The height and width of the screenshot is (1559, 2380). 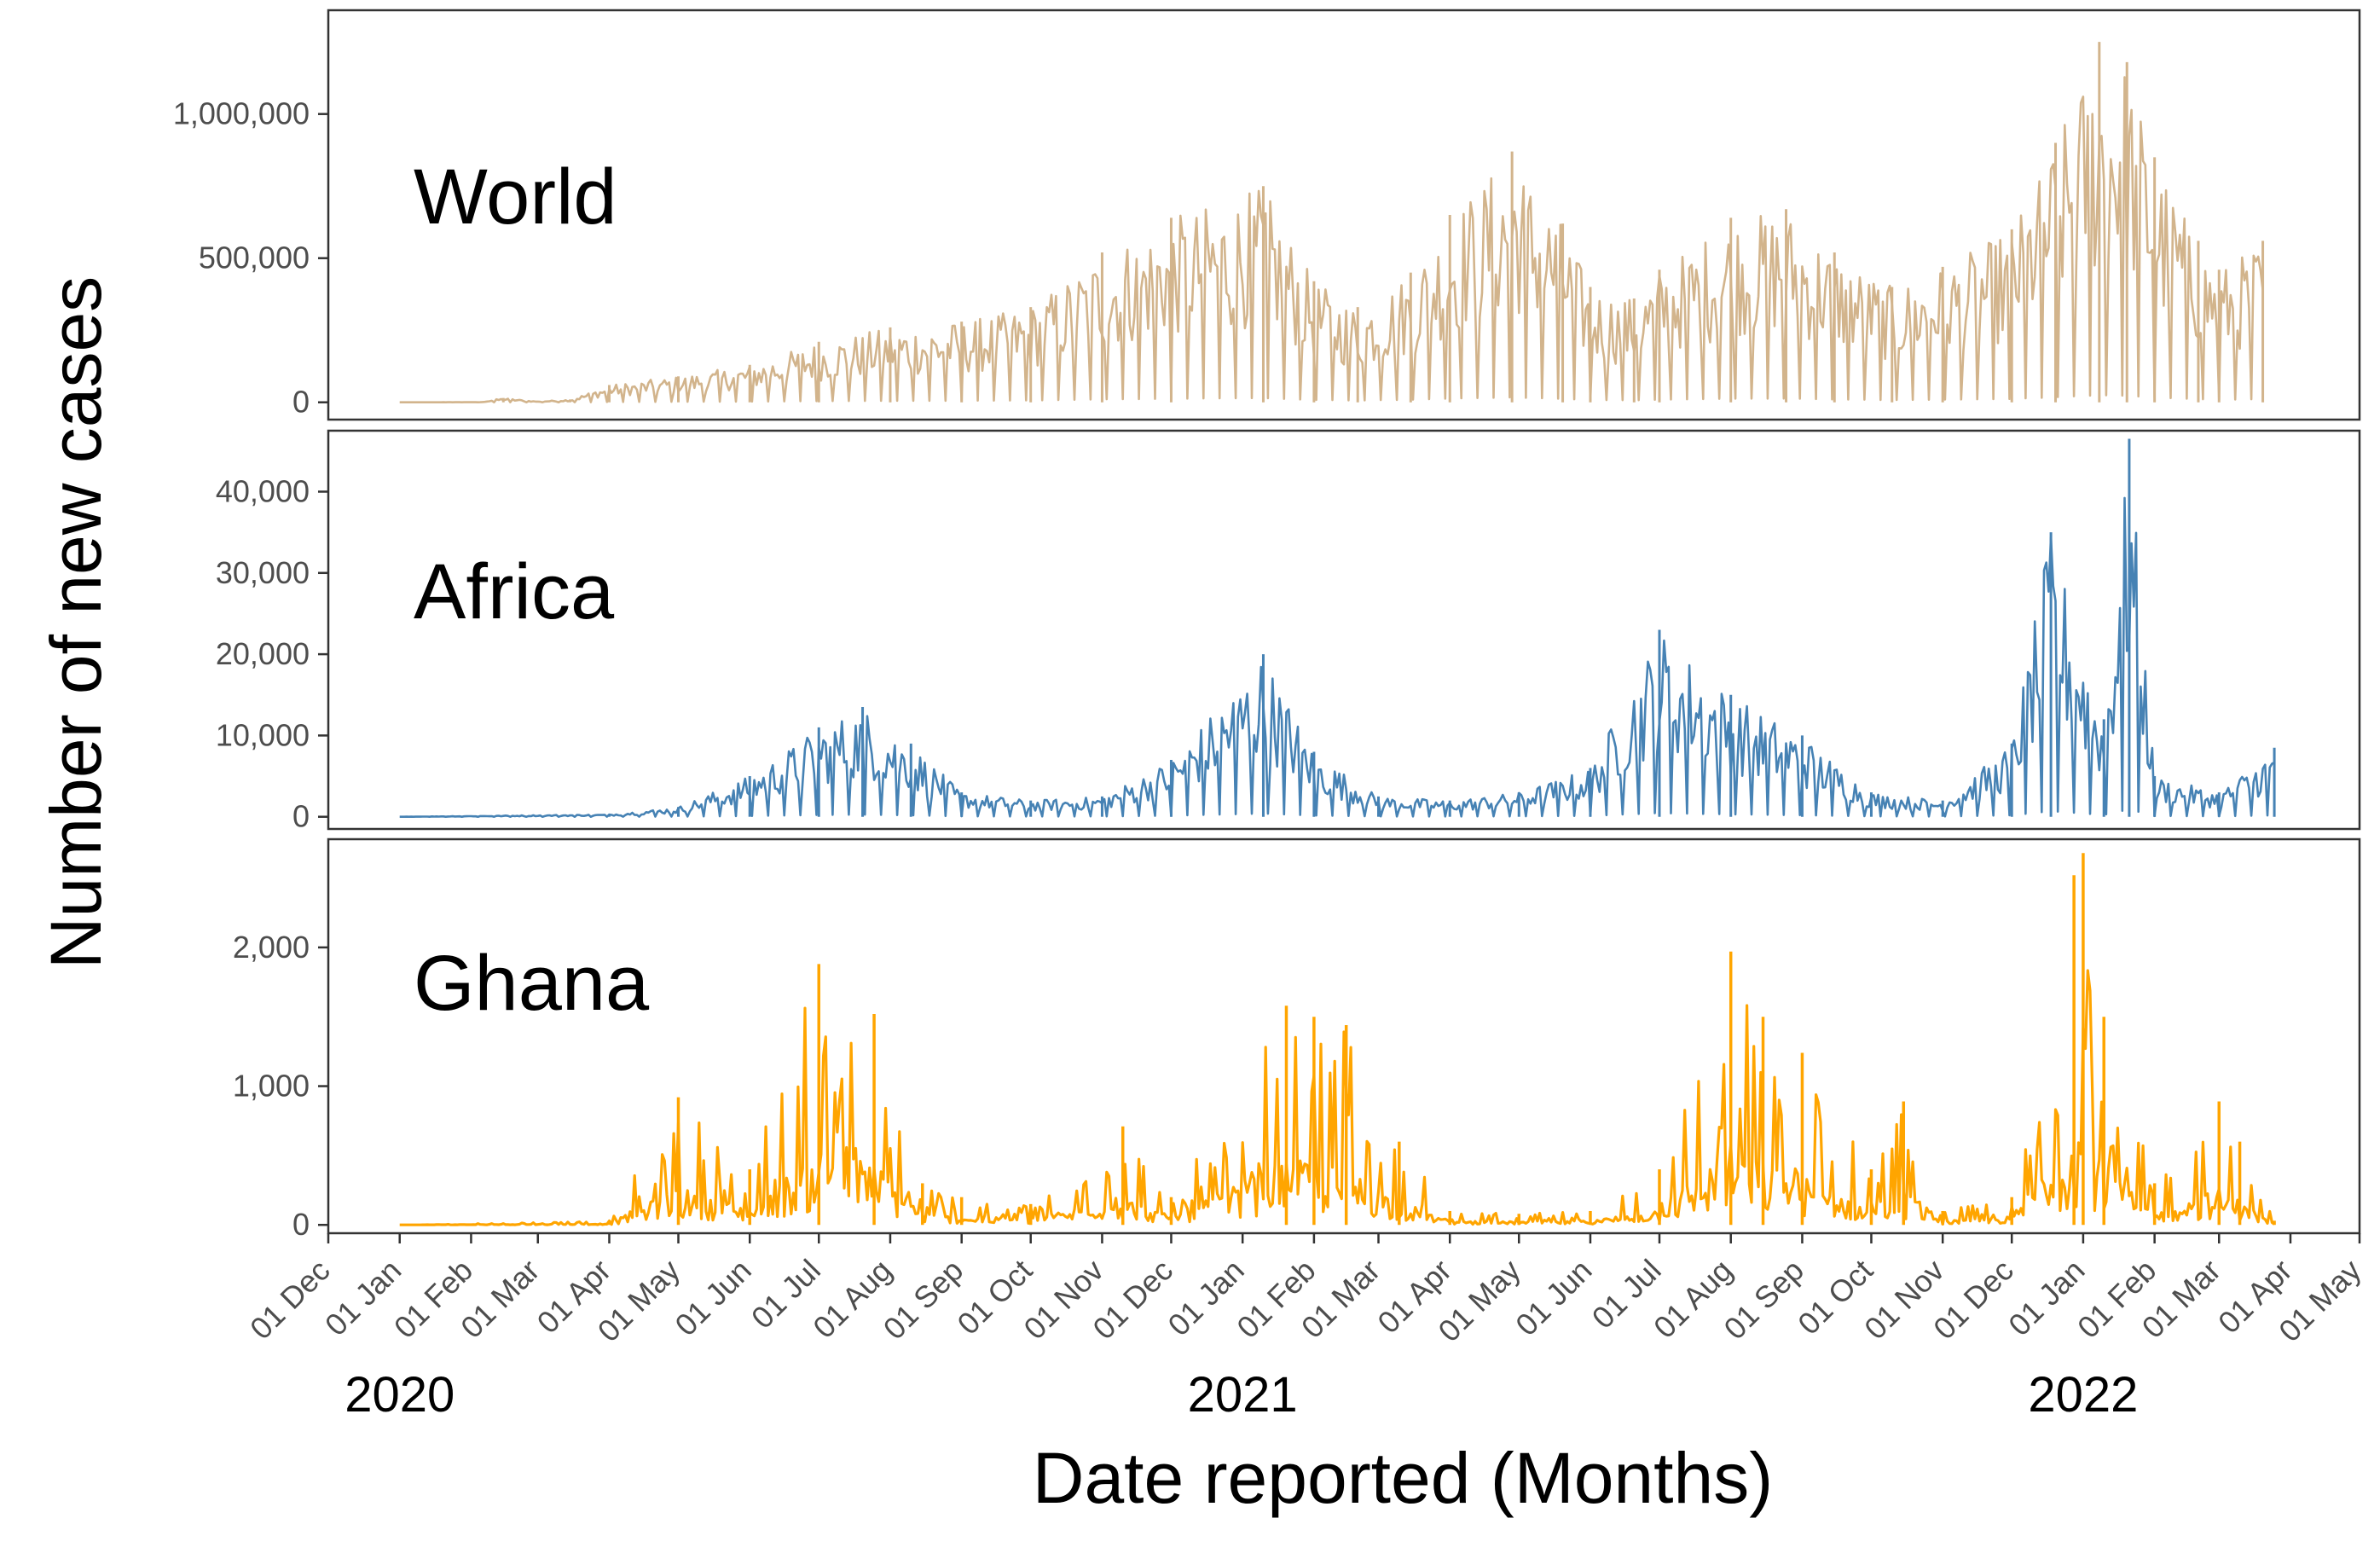 What do you see at coordinates (263, 490) in the screenshot?
I see `y-tick-label: 40,000` at bounding box center [263, 490].